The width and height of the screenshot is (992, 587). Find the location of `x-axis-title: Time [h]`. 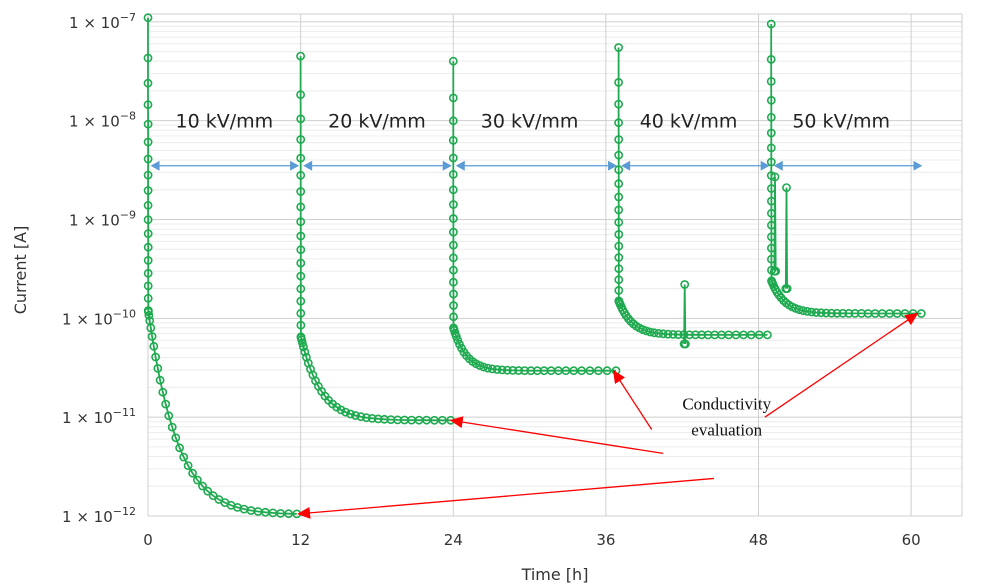

x-axis-title: Time [h] is located at coordinates (555, 574).